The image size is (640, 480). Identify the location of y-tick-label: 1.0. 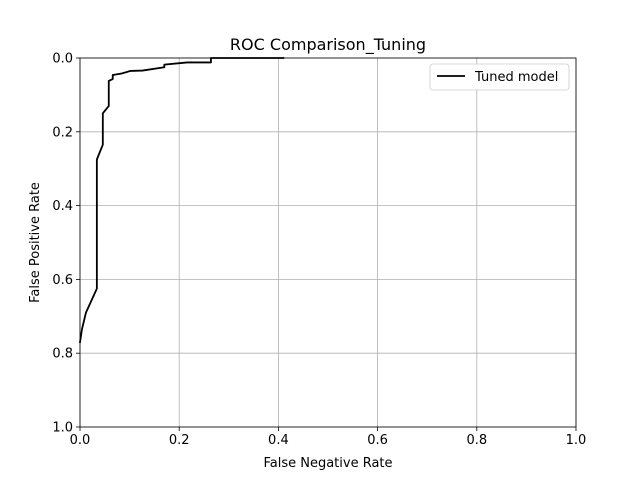
(62, 428).